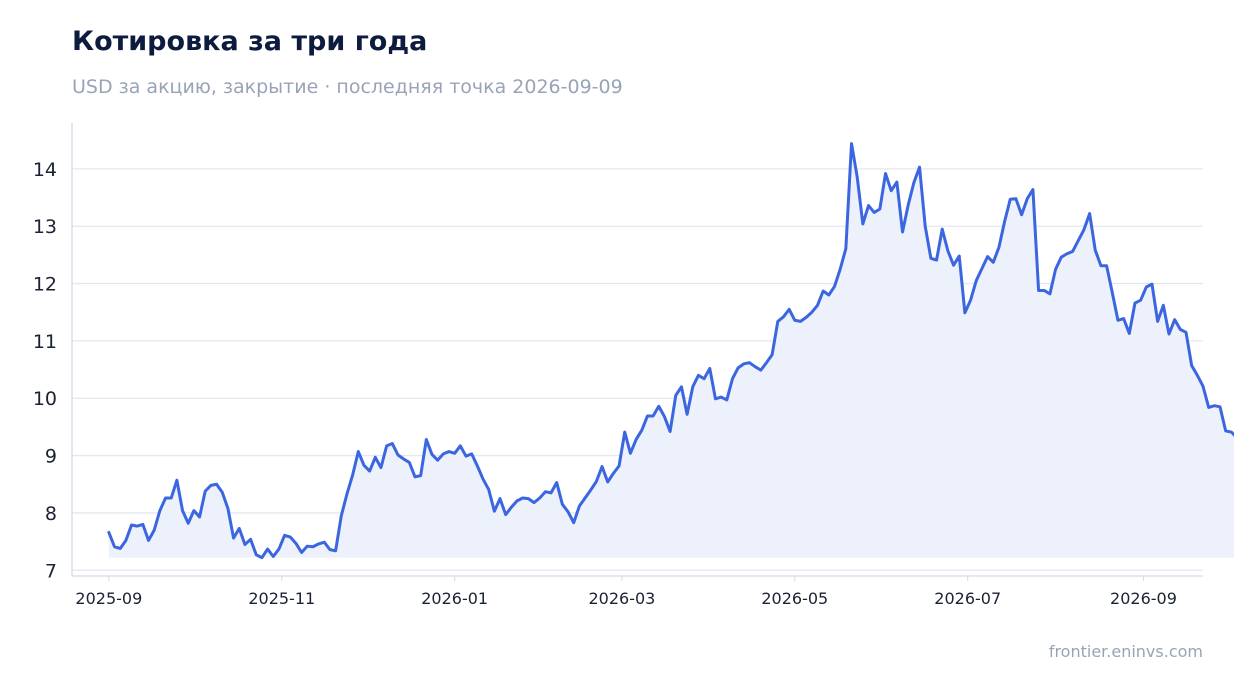  Describe the element at coordinates (621, 598) in the screenshot. I see `x-tick-label: 2026-03` at that location.